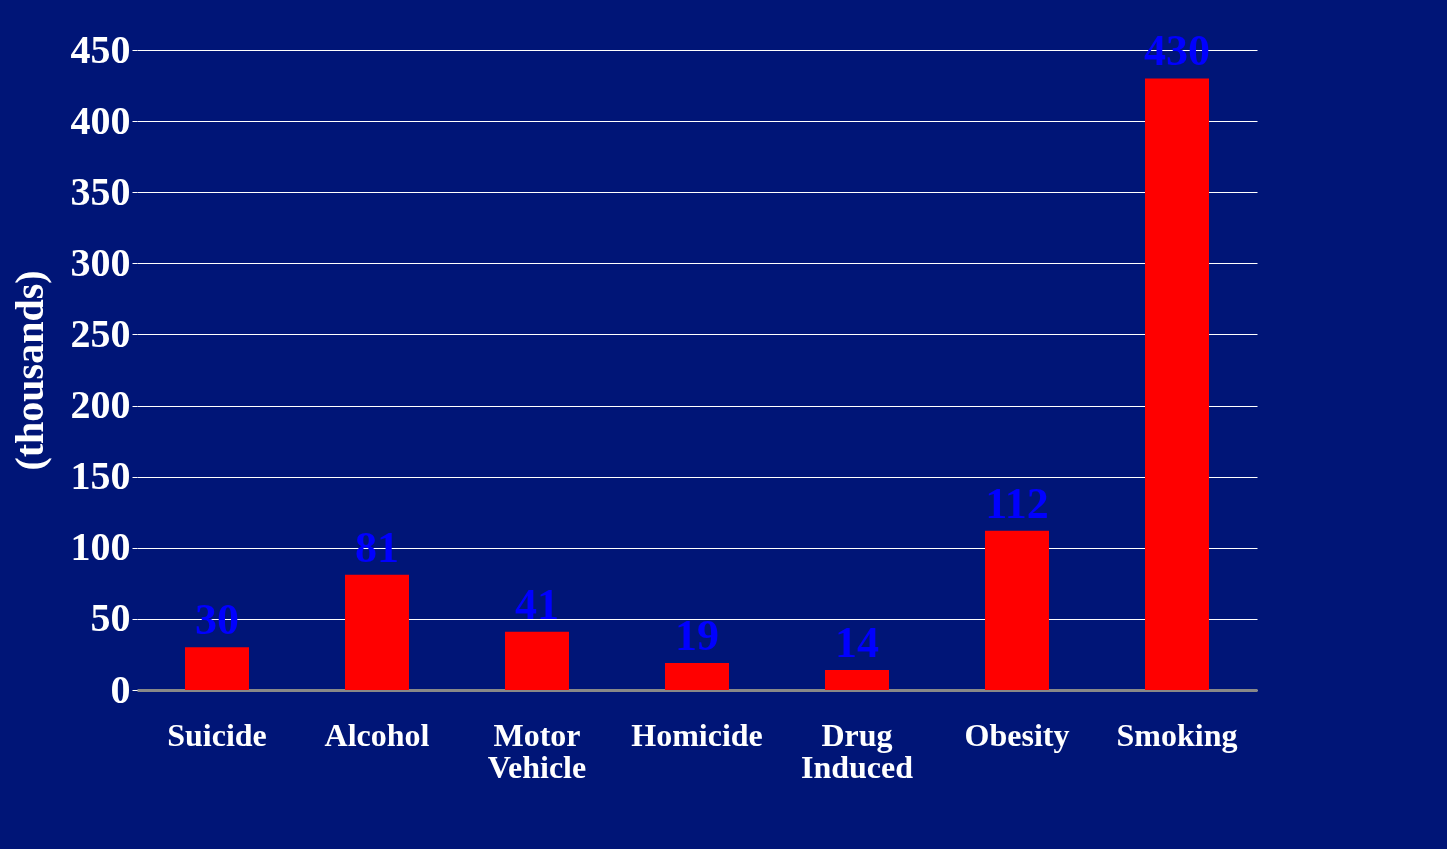  Describe the element at coordinates (120, 689) in the screenshot. I see `y-tick-label: 0` at that location.